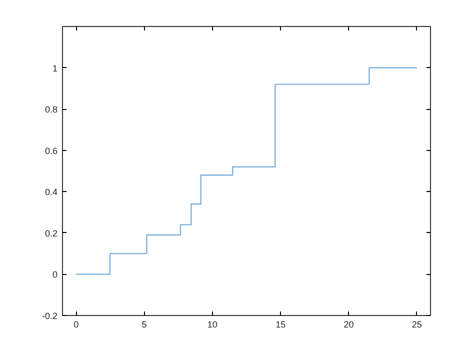  I want to click on y-tick-label: 0, so click(55, 275).